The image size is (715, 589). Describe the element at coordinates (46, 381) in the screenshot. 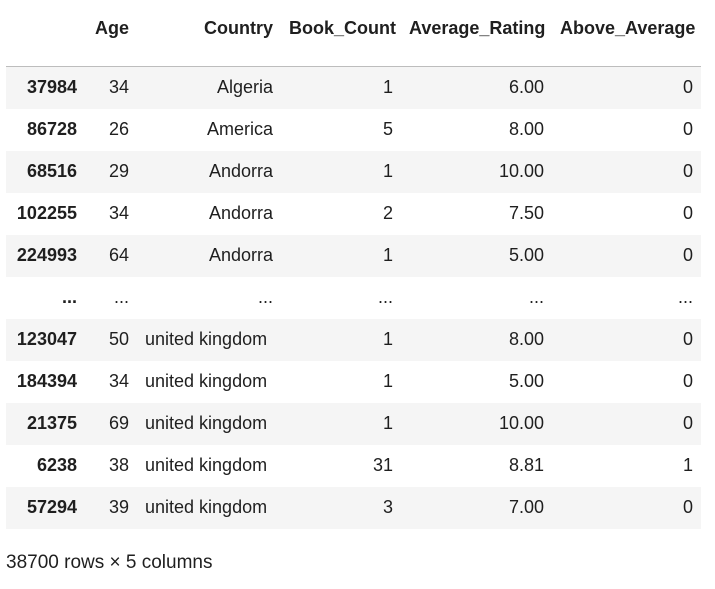

I see `row-index: 184394` at that location.